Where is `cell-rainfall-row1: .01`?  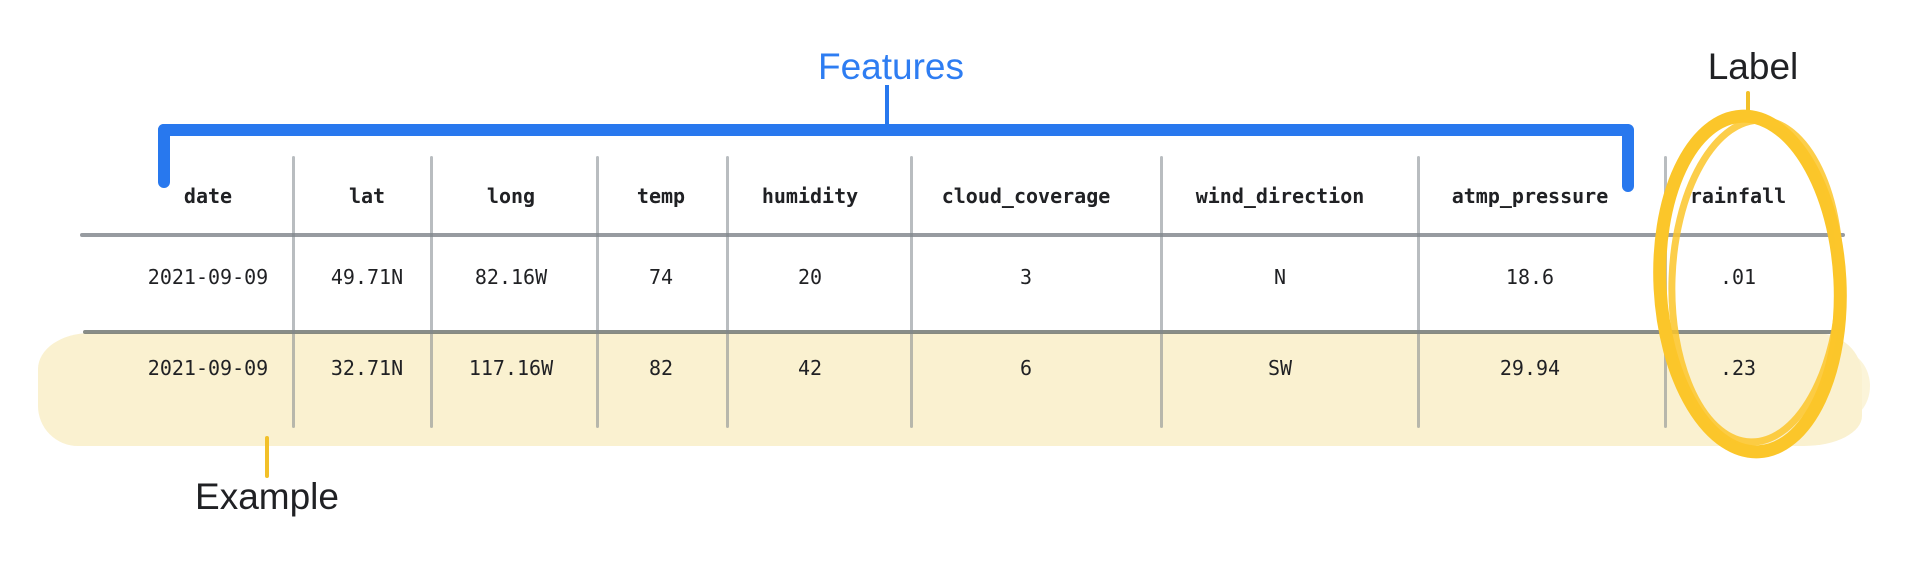 cell-rainfall-row1: .01 is located at coordinates (1738, 277).